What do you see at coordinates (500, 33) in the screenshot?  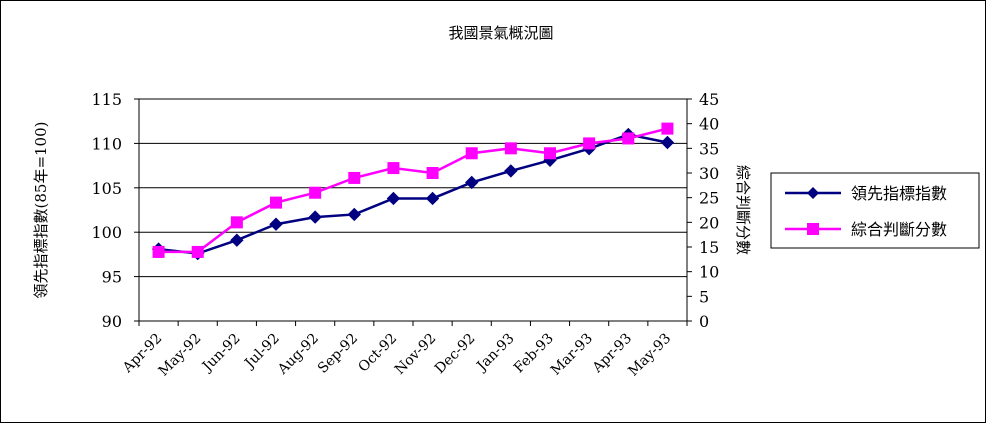 I see `chart-title: 我國景氣概況圖` at bounding box center [500, 33].